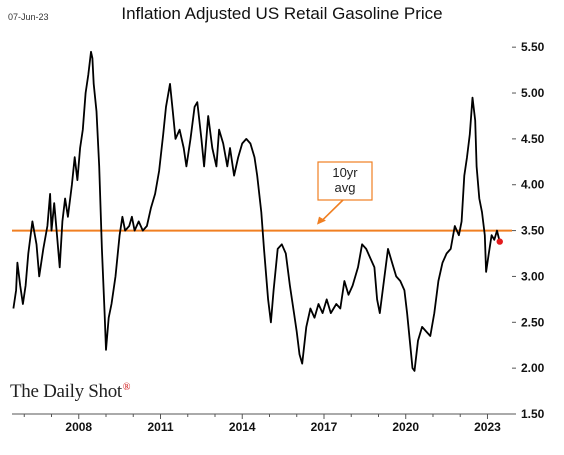 This screenshot has width=564, height=455. I want to click on annotation-label: 10yr, so click(345, 172).